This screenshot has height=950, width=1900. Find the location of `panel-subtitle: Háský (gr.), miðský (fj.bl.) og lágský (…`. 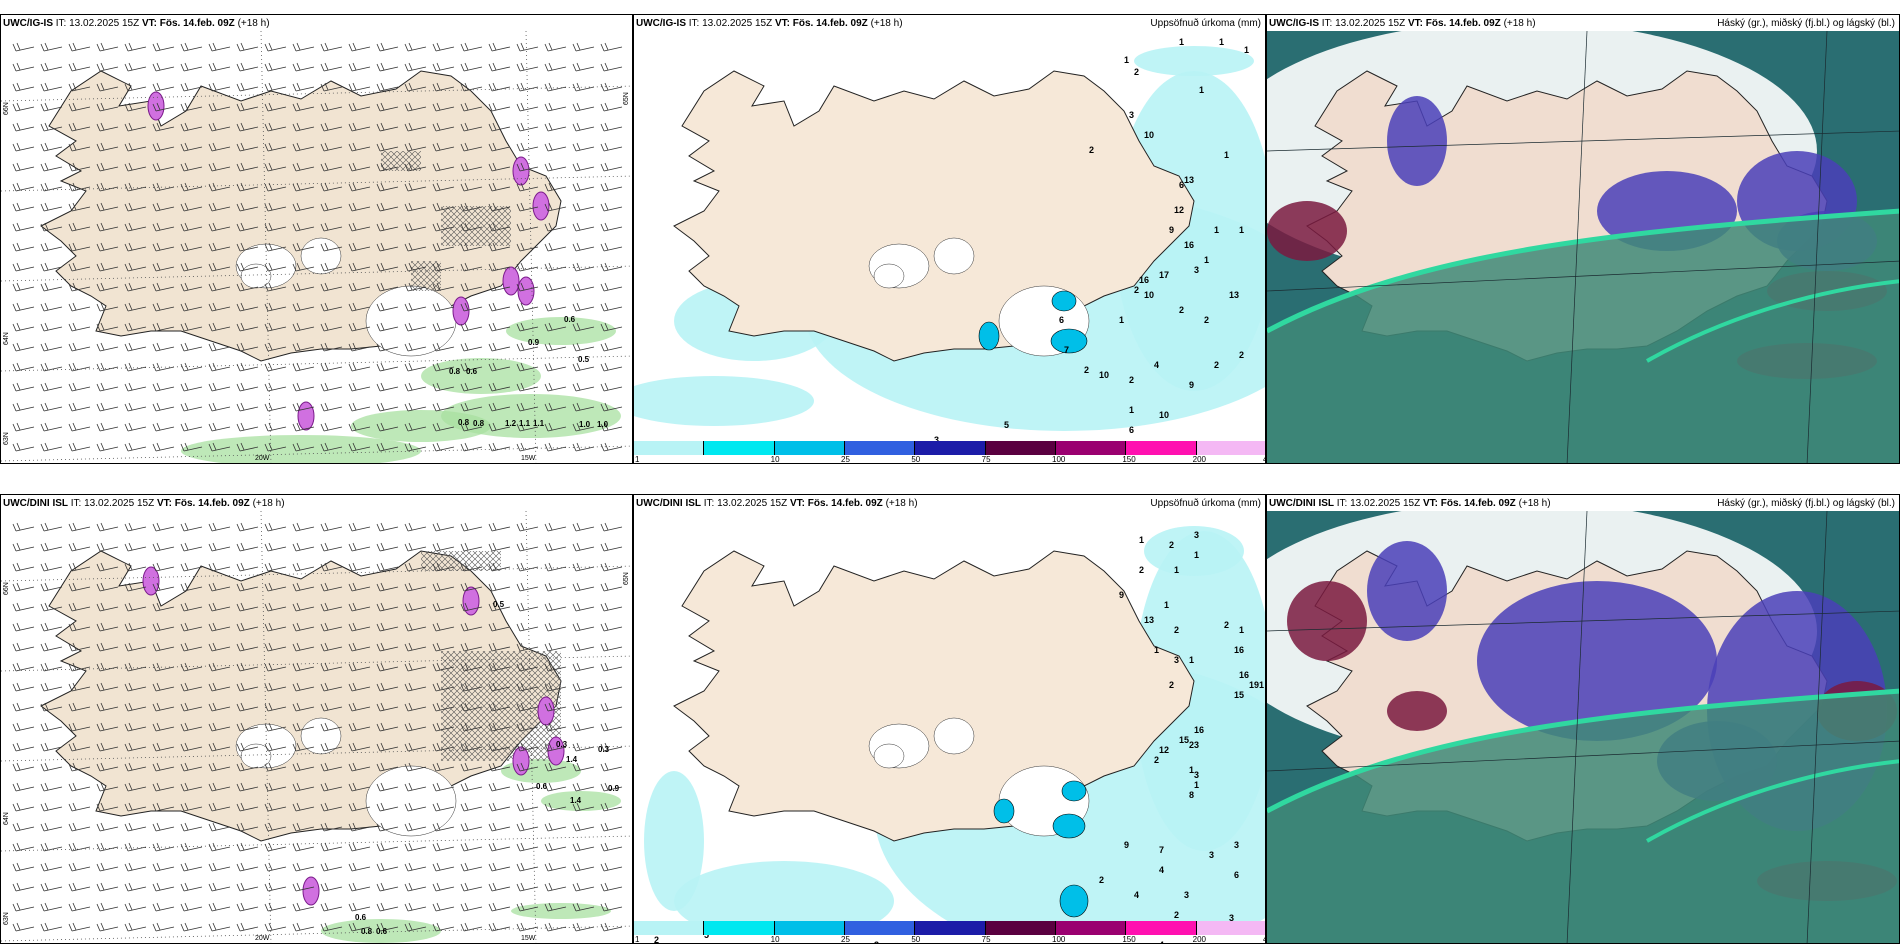

panel-subtitle: Háský (gr.), miðský (fj.bl.) og lágský (… is located at coordinates (1806, 503).